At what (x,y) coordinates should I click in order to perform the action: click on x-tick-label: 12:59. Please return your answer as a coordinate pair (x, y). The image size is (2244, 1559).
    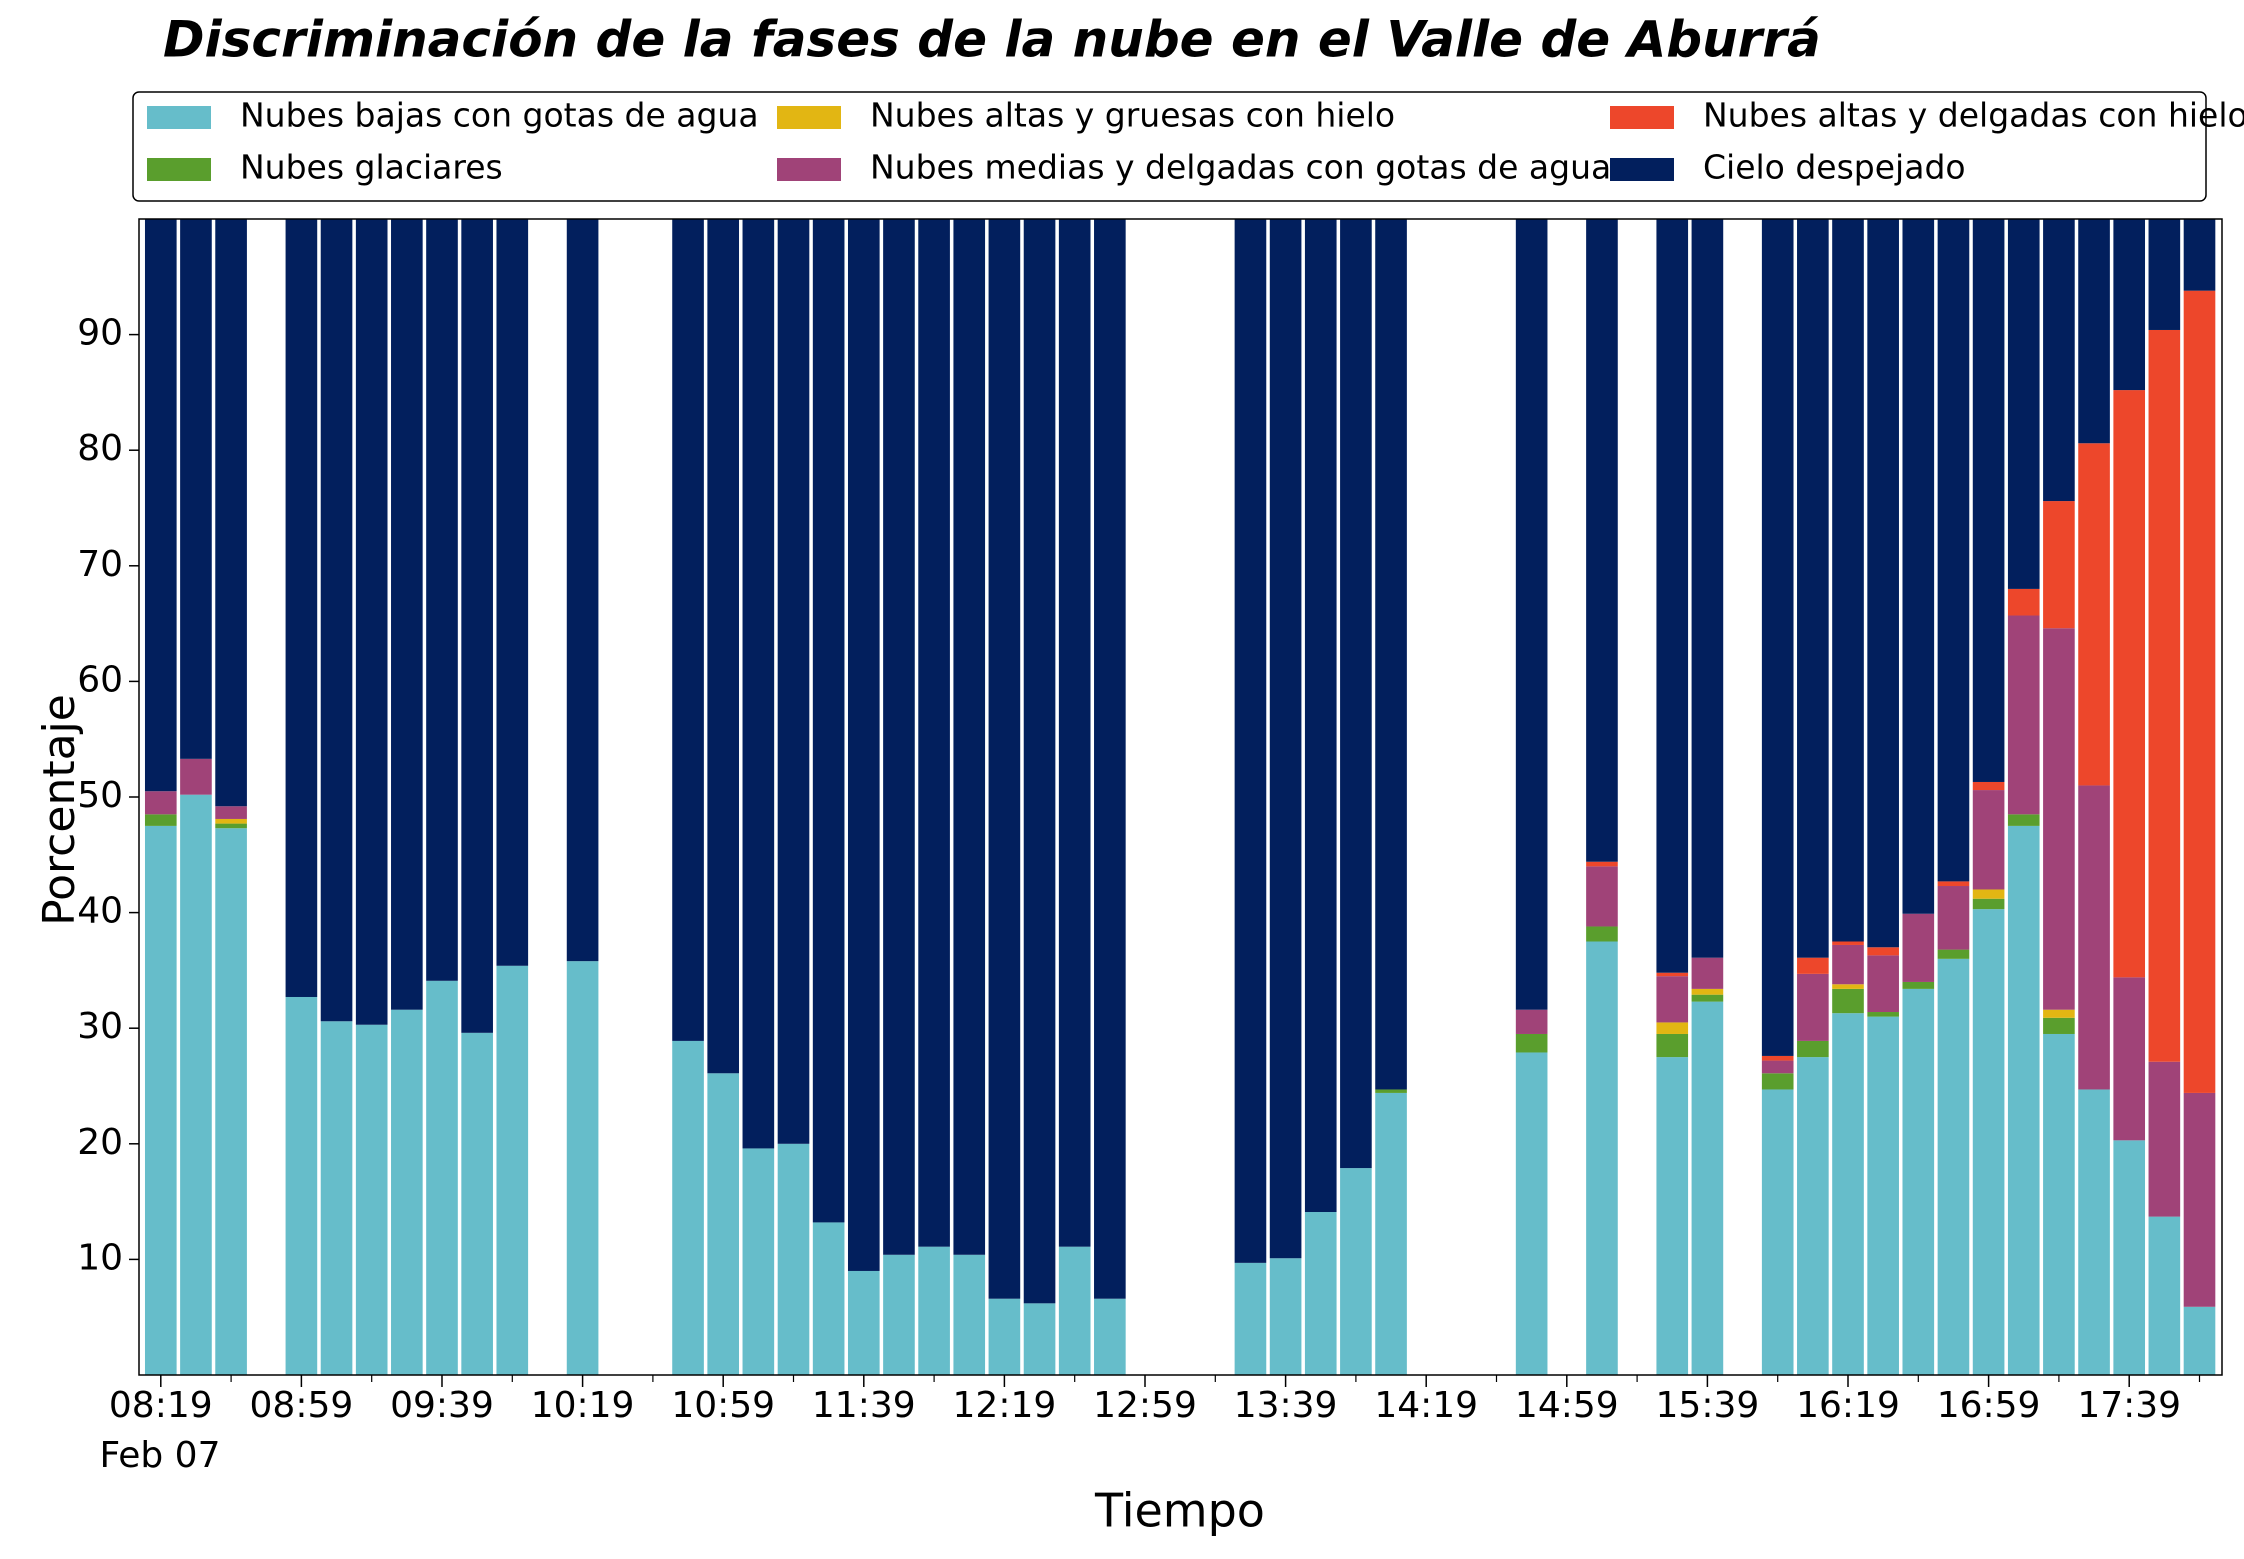
    Looking at the image, I should click on (1145, 1405).